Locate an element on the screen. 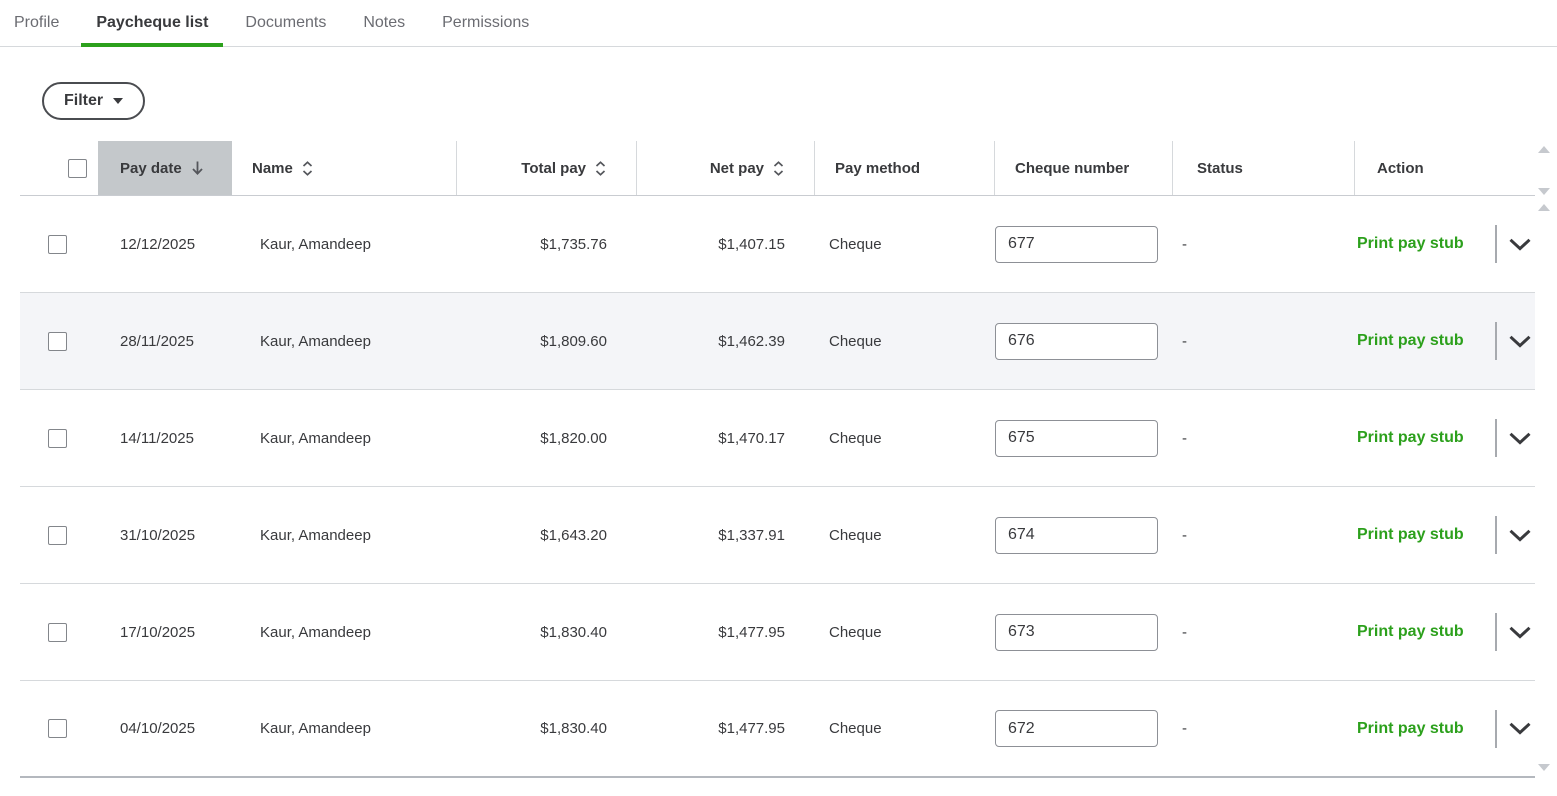  tab-paycheque-list: Paycheque list is located at coordinates (152, 23).